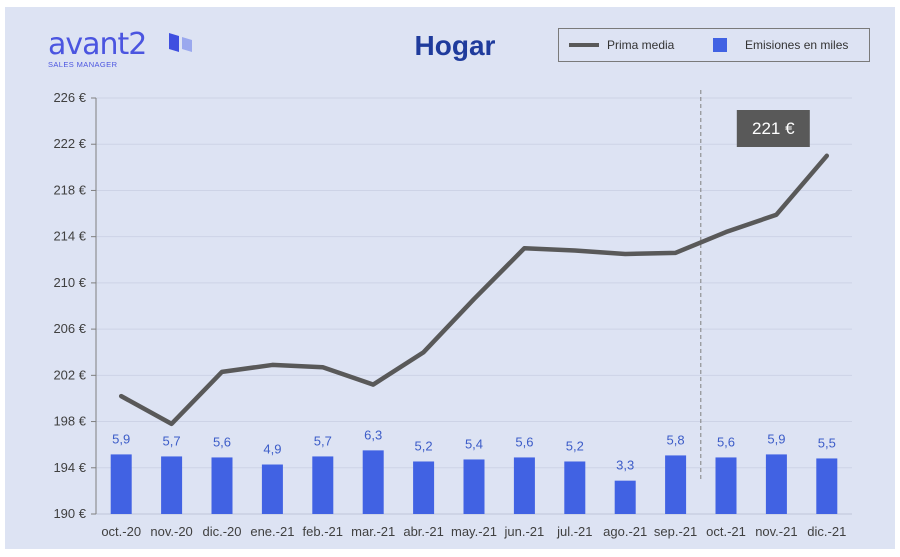 The height and width of the screenshot is (557, 900). Describe the element at coordinates (776, 531) in the screenshot. I see `x-tick-label: nov.-21` at that location.